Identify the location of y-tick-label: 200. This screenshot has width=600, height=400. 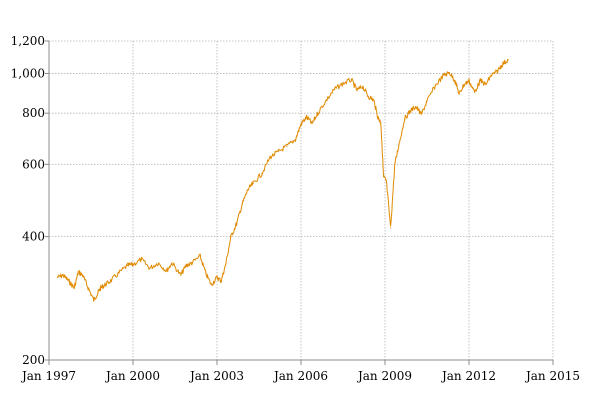
(33, 360).